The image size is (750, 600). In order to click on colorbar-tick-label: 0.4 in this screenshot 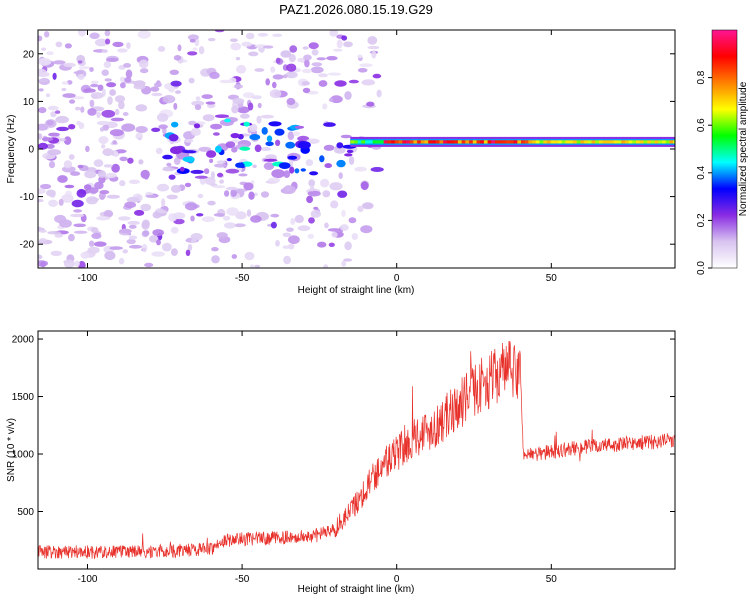, I will do `click(701, 172)`.